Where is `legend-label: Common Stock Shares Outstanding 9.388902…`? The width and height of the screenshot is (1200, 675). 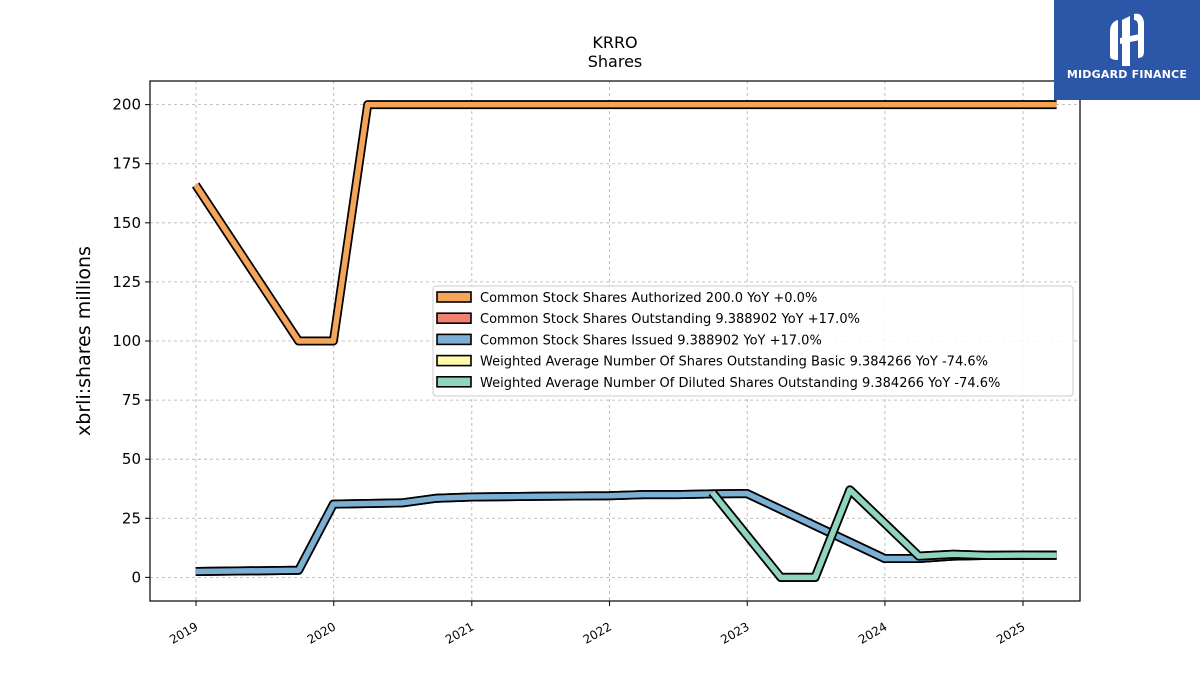 legend-label: Common Stock Shares Outstanding 9.388902… is located at coordinates (670, 319).